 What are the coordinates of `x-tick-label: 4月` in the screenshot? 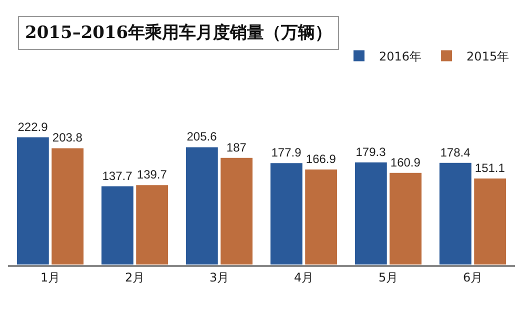 It's located at (304, 277).